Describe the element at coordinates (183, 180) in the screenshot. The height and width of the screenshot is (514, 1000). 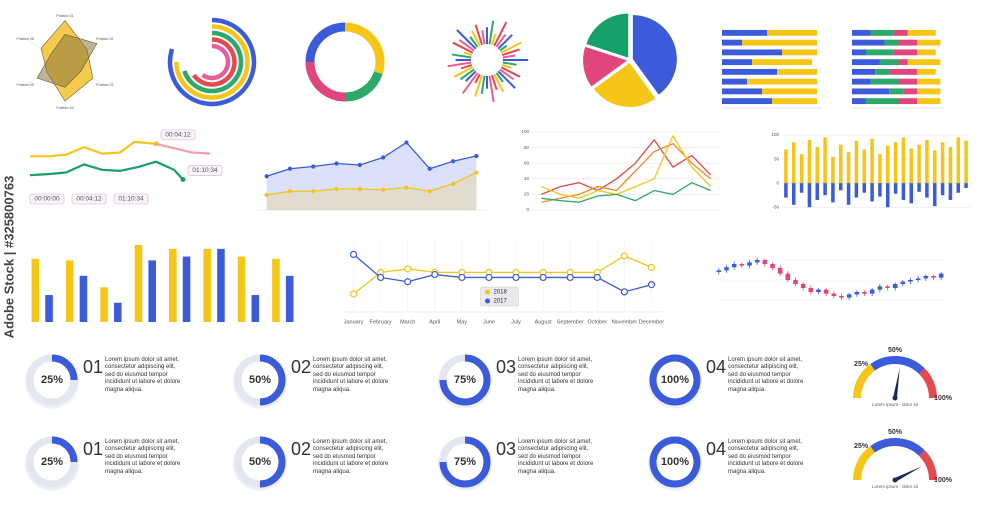
I see `end-point` at that location.